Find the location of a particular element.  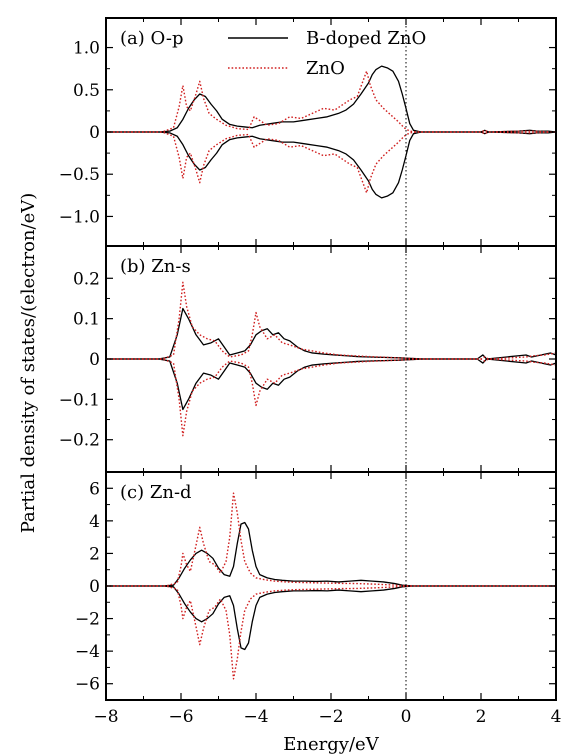

legend: B-doped ZnO ZnO is located at coordinates (327, 53).